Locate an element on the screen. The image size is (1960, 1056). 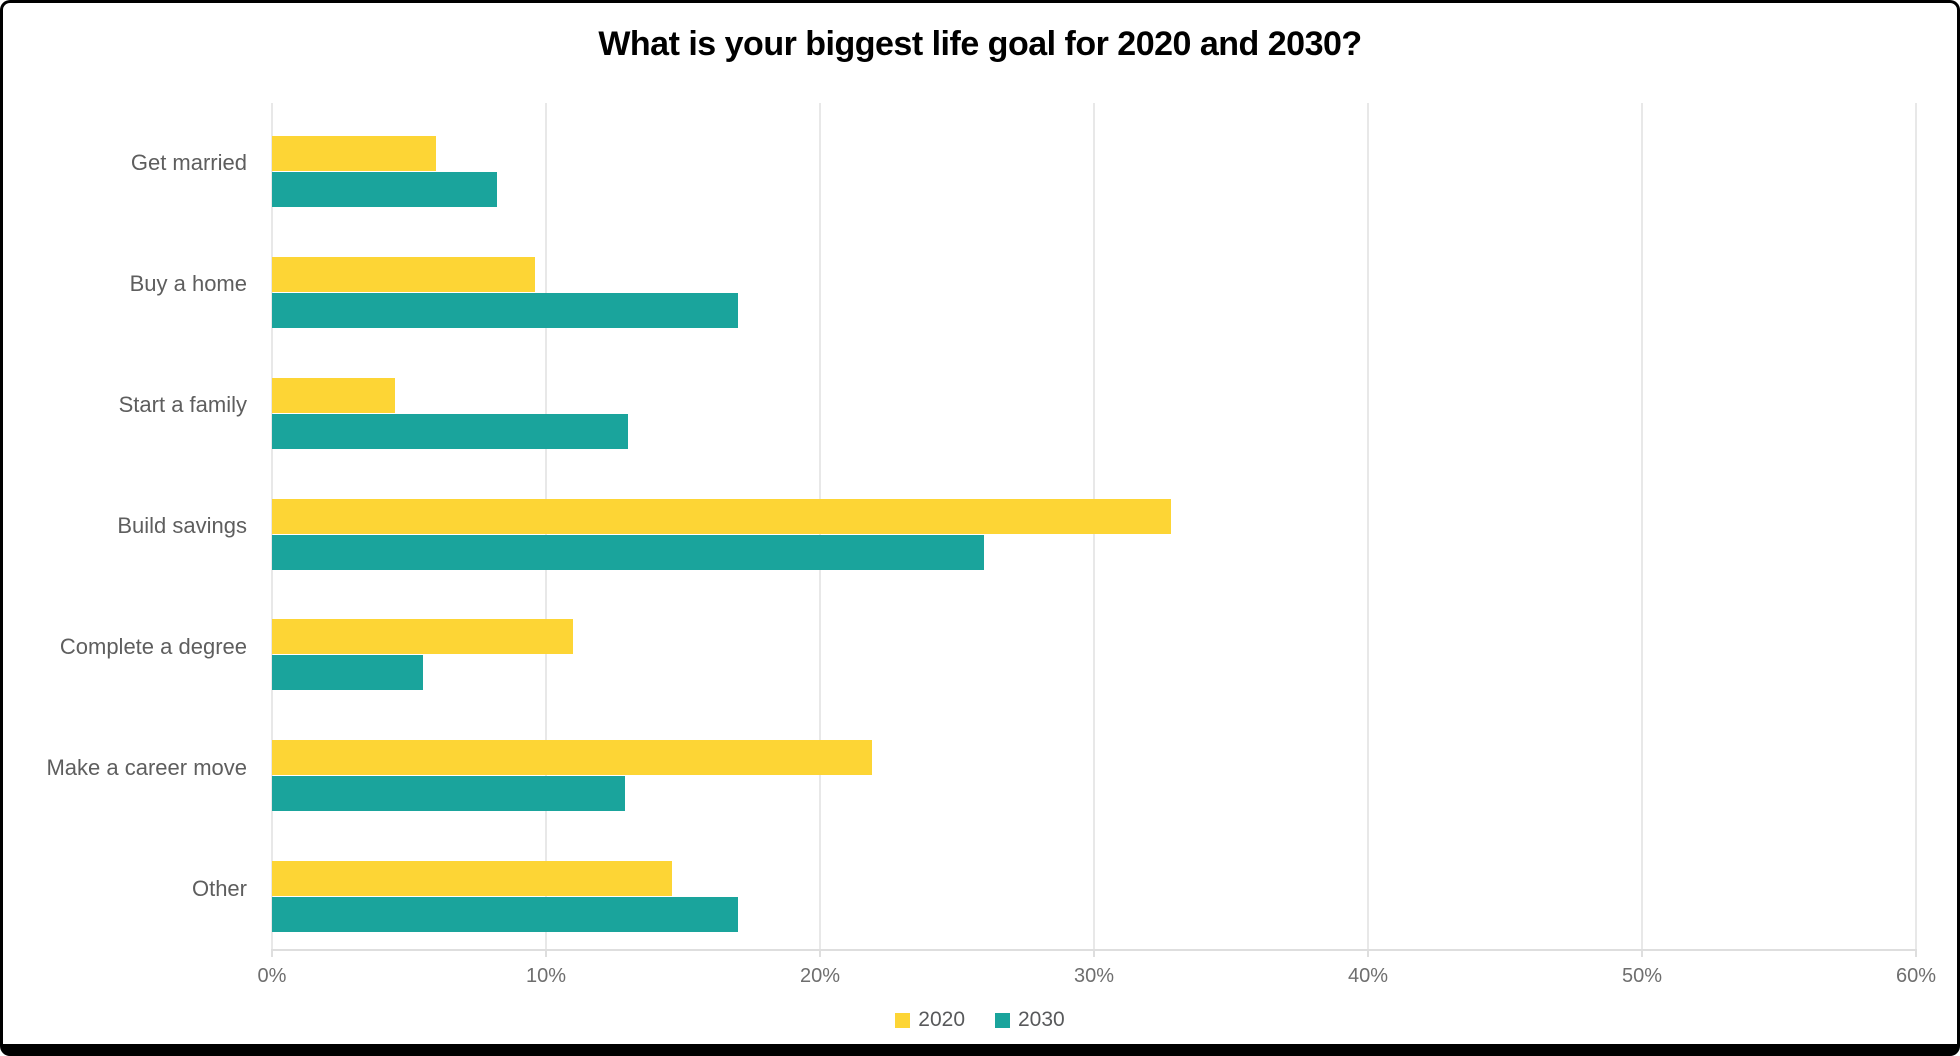
category-label-make-a-career-move: Make a career move is located at coordinates (146, 767).